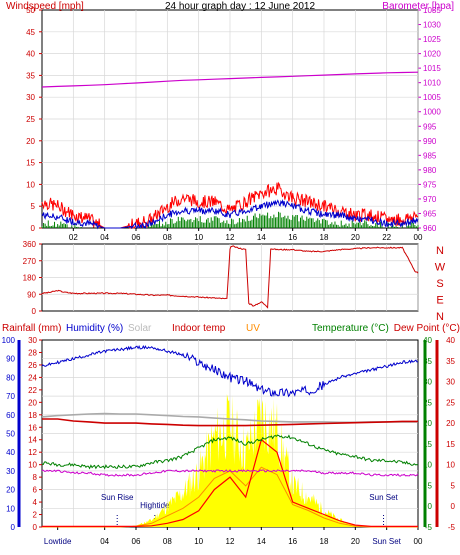 Image resolution: width=460 pixels, height=555 pixels. What do you see at coordinates (10, 396) in the screenshot?
I see `humidity-tick-label: 70` at bounding box center [10, 396].